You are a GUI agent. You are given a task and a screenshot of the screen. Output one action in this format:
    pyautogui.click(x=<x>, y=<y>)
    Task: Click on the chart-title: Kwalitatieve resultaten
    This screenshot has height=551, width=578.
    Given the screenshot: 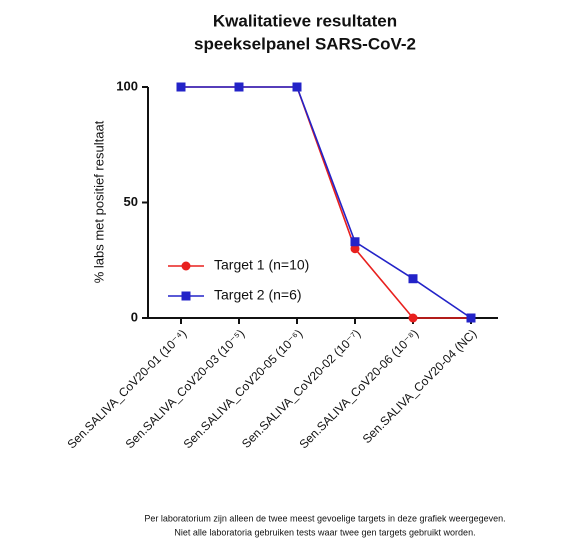 What is the action you would take?
    pyautogui.click(x=305, y=20)
    